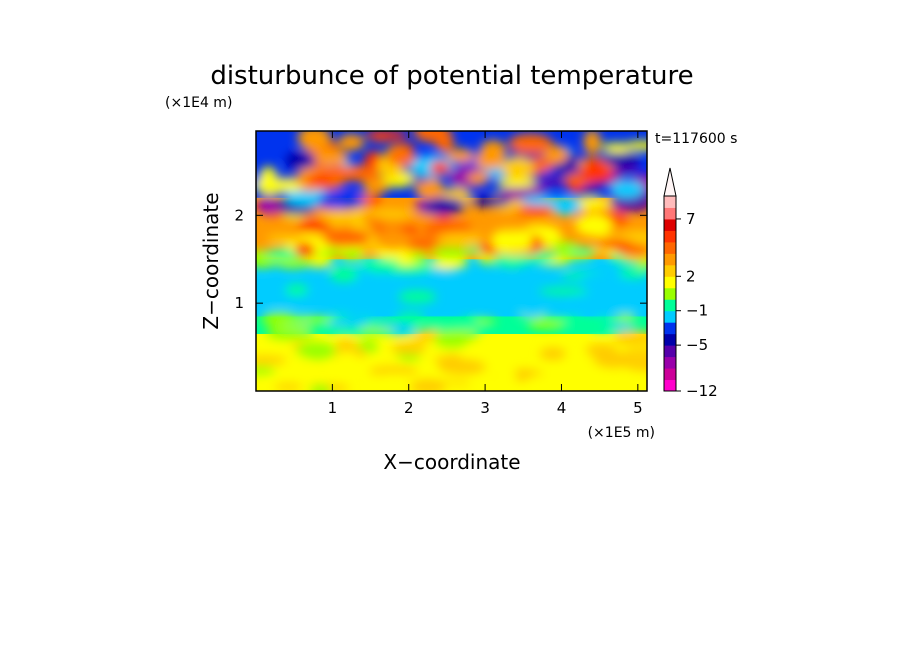  What do you see at coordinates (691, 276) in the screenshot?
I see `colorbar-label: 2` at bounding box center [691, 276].